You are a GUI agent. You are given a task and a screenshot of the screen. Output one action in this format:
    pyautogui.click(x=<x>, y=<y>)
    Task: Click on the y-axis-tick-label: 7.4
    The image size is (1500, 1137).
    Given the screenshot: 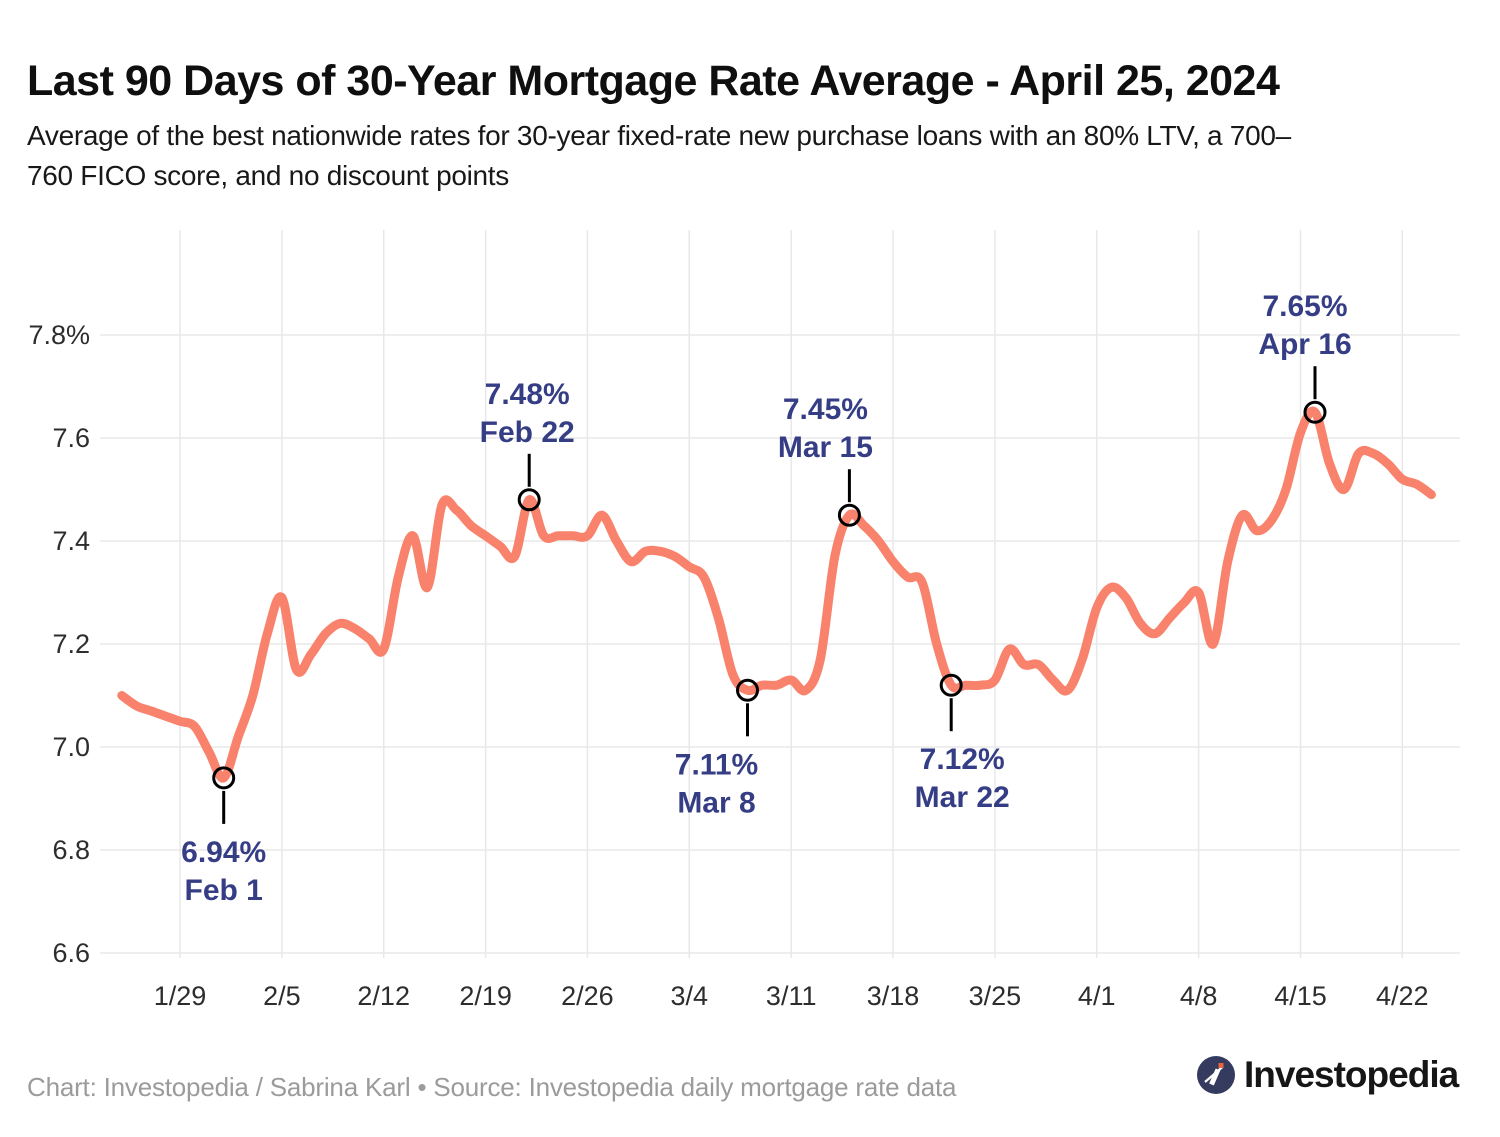 What is the action you would take?
    pyautogui.click(x=71, y=541)
    